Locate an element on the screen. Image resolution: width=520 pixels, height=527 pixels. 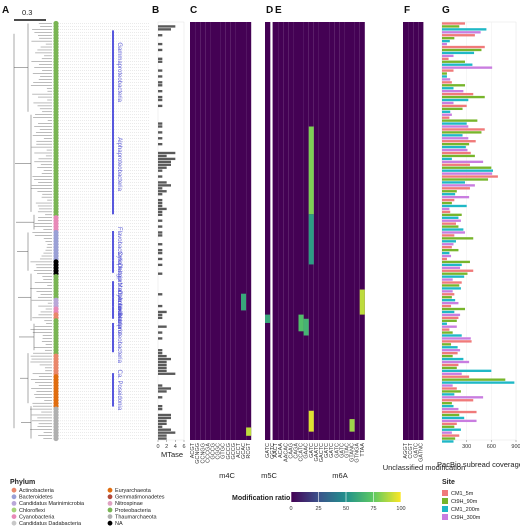
clade-label: Betaproteobacteria is located at coordinates (119, 337).